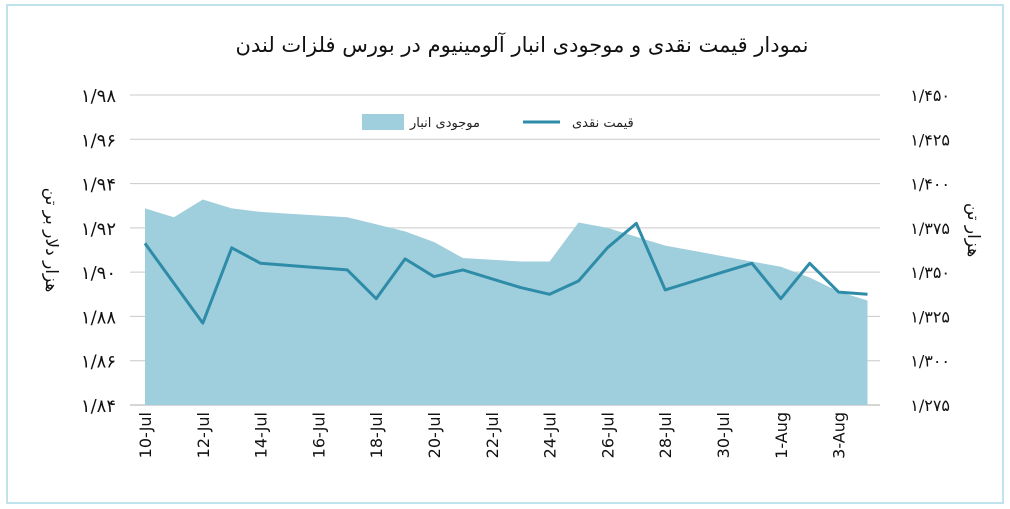 This screenshot has height=509, width=1010. Describe the element at coordinates (98, 185) in the screenshot. I see `left-tick-label: ۱/۹۴` at that location.